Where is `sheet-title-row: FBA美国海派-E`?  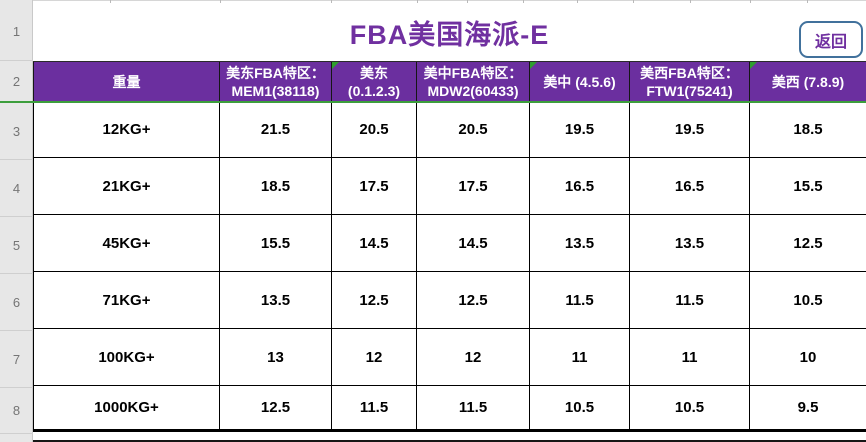
sheet-title-row: FBA美国海派-E is located at coordinates (449, 32).